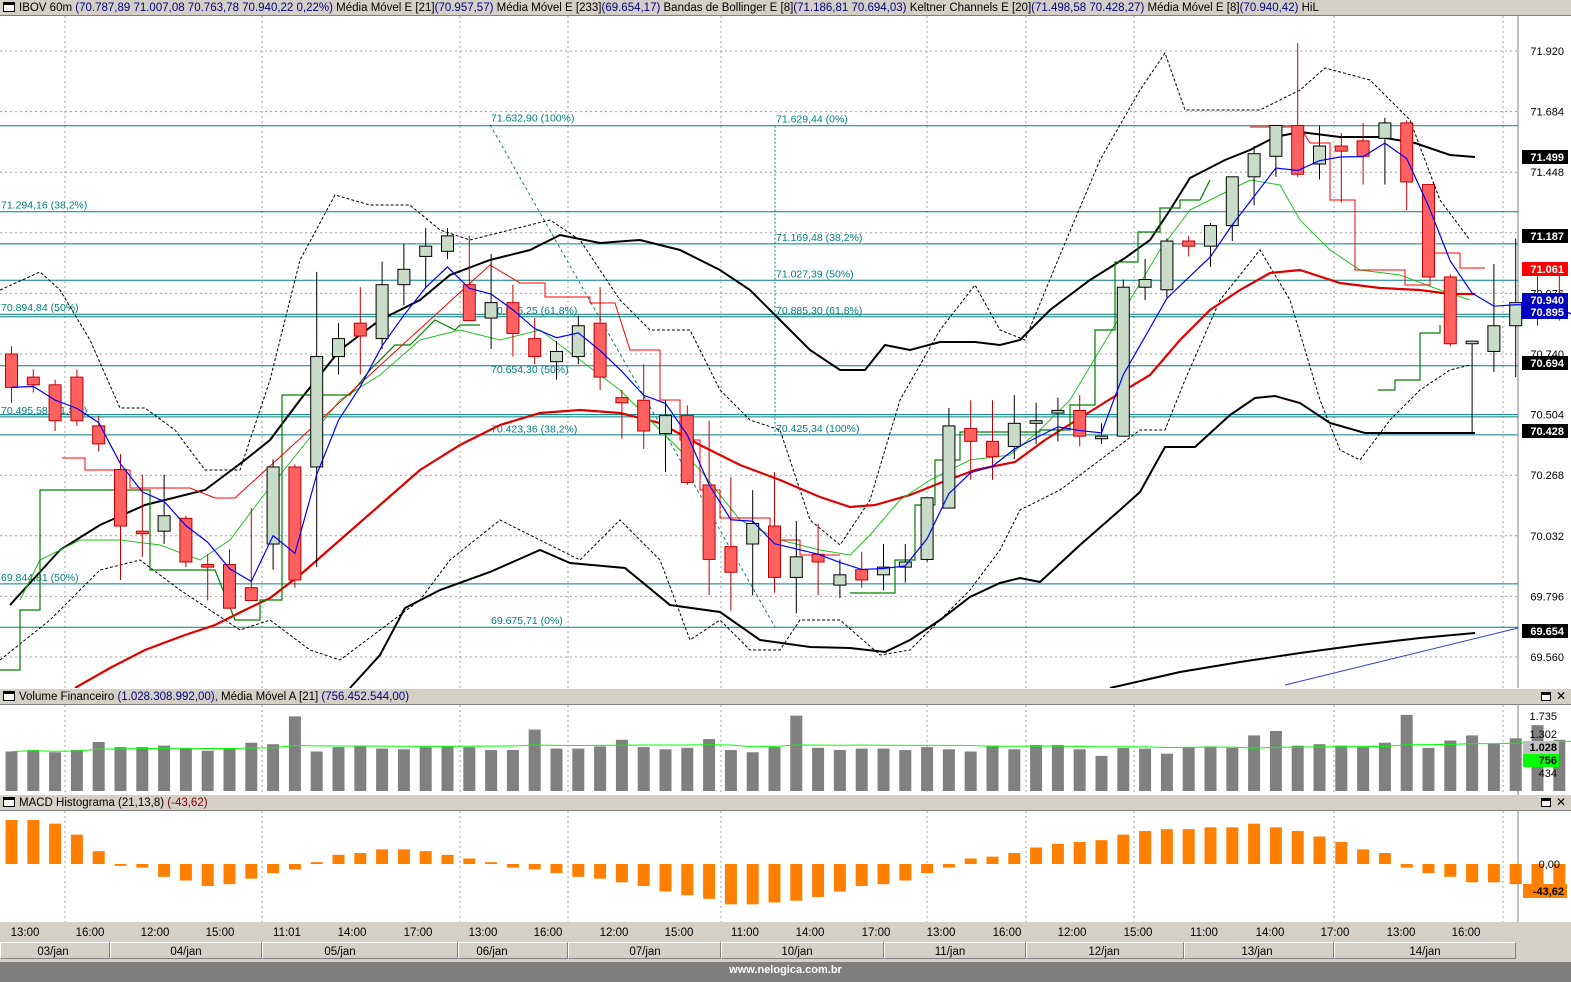 The image size is (1571, 982). What do you see at coordinates (549, 8) in the screenshot?
I see `ema233-label: Média Móvel E [233]` at bounding box center [549, 8].